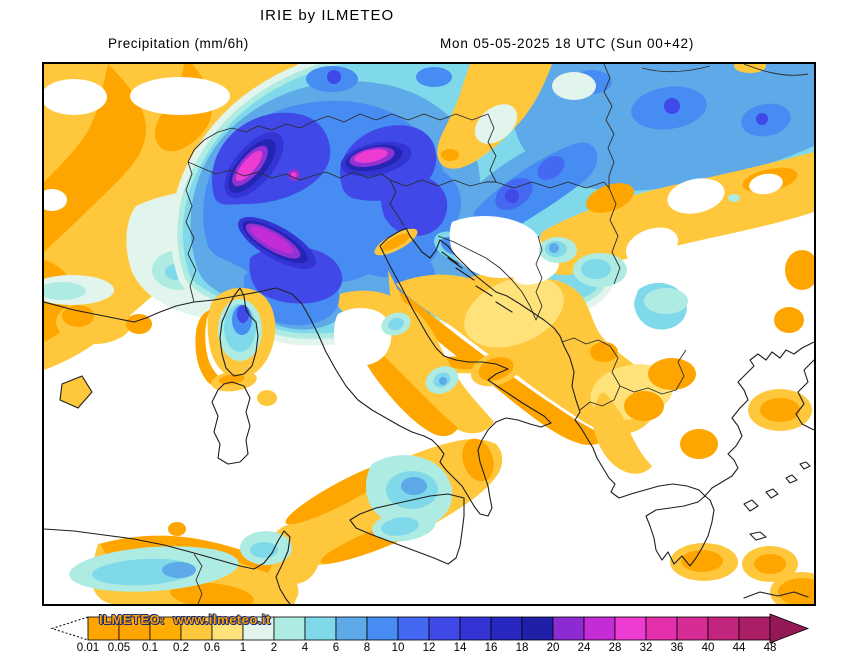  What do you see at coordinates (708, 648) in the screenshot?
I see `svg-text: 40` at bounding box center [708, 648].